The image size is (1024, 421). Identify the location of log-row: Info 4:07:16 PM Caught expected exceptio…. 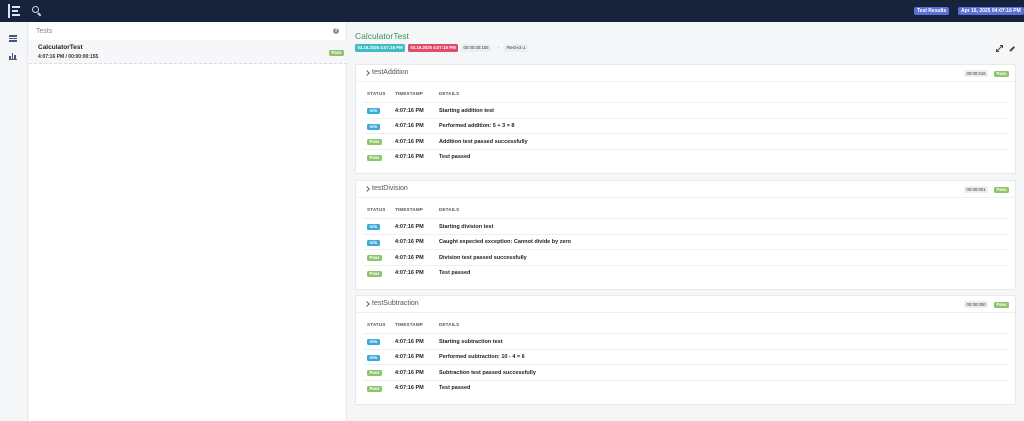
(686, 241).